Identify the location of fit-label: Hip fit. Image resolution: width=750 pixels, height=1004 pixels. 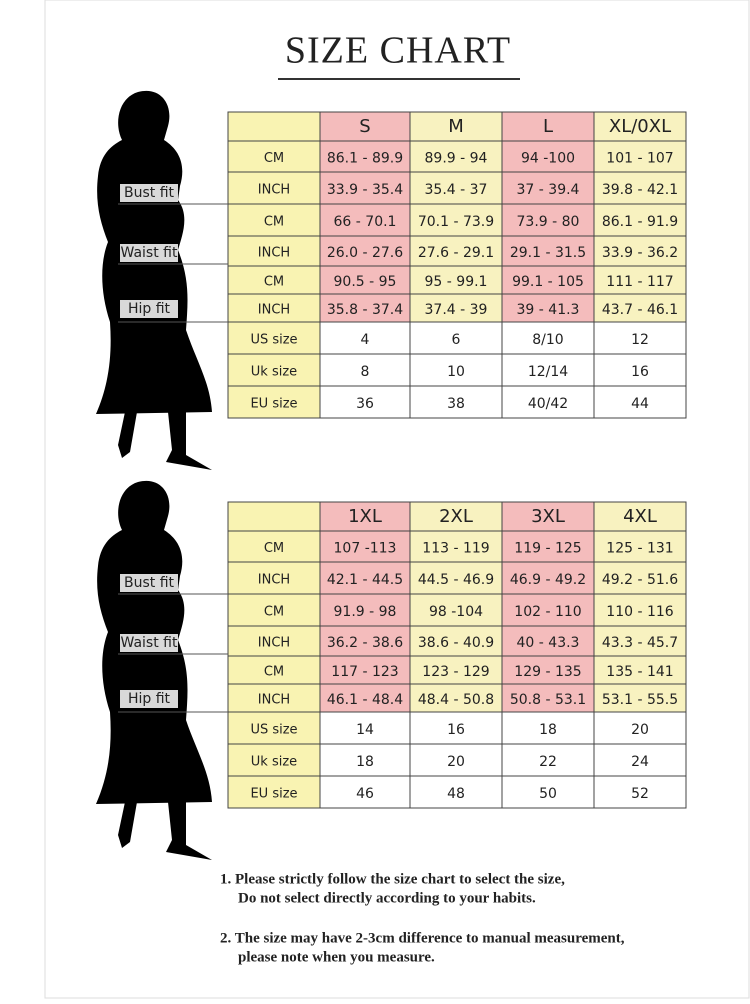
(149, 699).